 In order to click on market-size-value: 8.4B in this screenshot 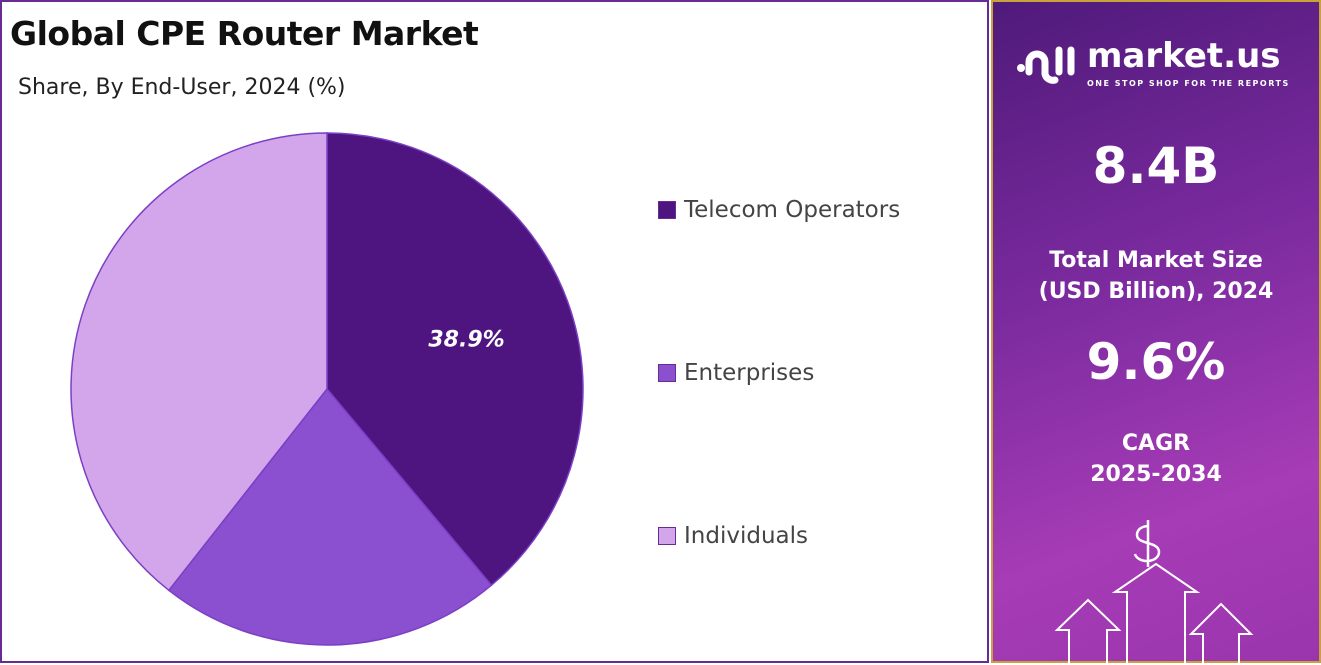, I will do `click(1156, 166)`.